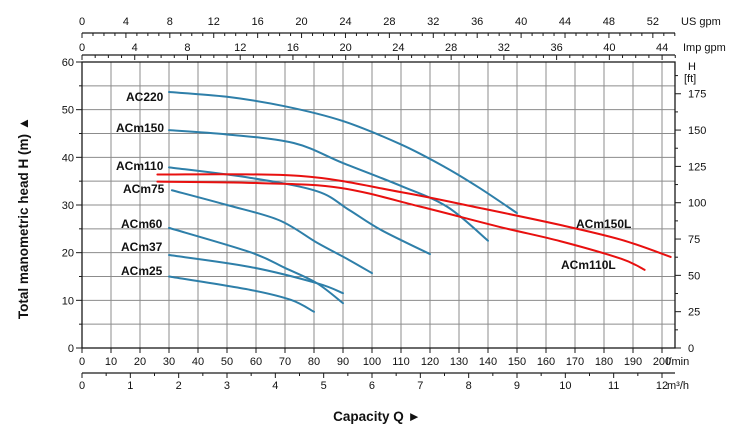 The width and height of the screenshot is (740, 435). What do you see at coordinates (653, 22) in the screenshot?
I see `us-gpm-tick-label: 52` at bounding box center [653, 22].